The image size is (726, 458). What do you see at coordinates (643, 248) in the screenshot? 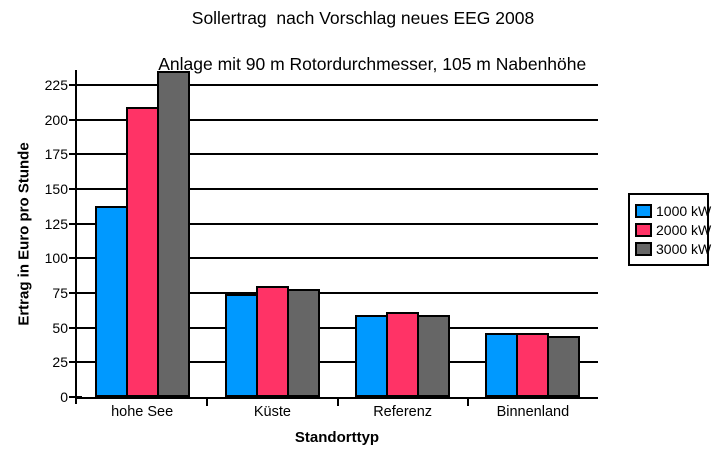
I see `legend-swatch-3000-kw` at bounding box center [643, 248].